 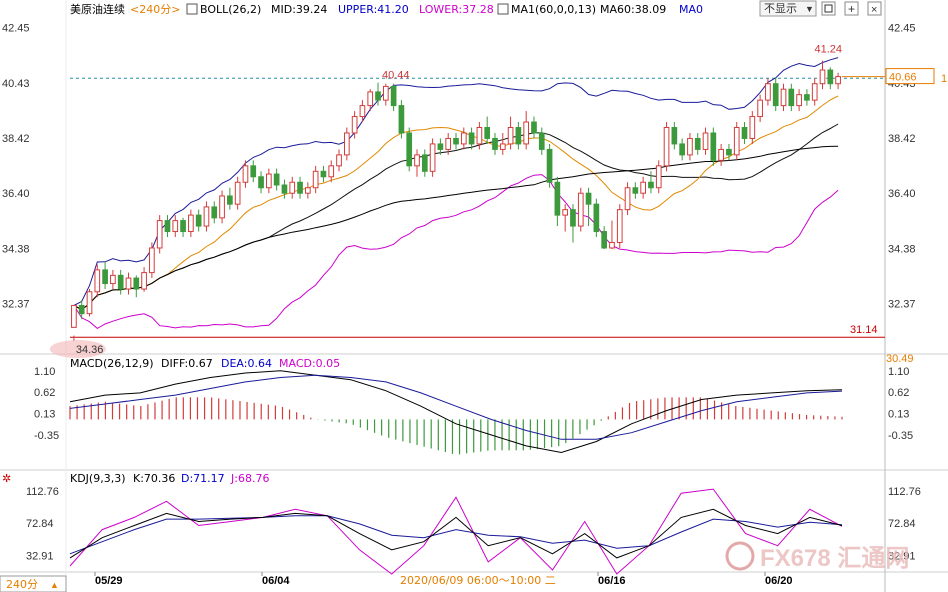 What do you see at coordinates (109, 581) in the screenshot?
I see `x-tick-label: 05/29` at bounding box center [109, 581].